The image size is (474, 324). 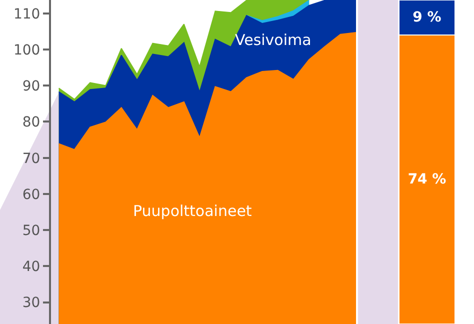 I want to click on y-tick-label: 110, so click(x=26, y=14).